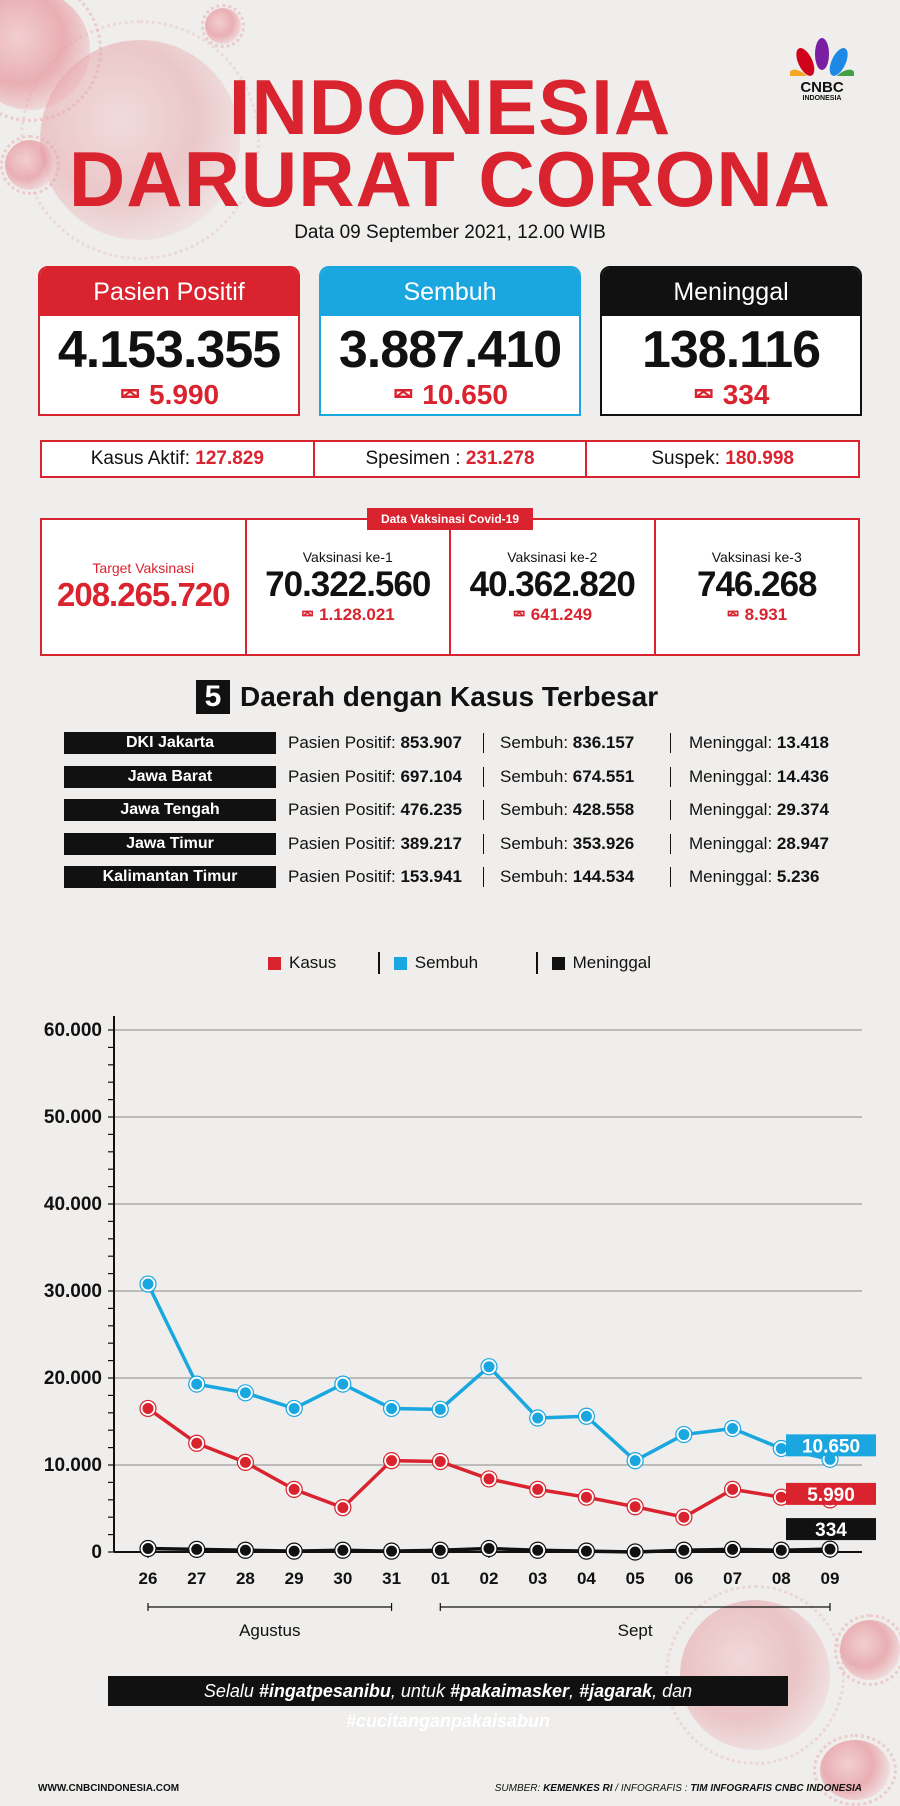  I want to click on stat-kasus-aktif: Kasus Aktif: 127.829, so click(177, 459).